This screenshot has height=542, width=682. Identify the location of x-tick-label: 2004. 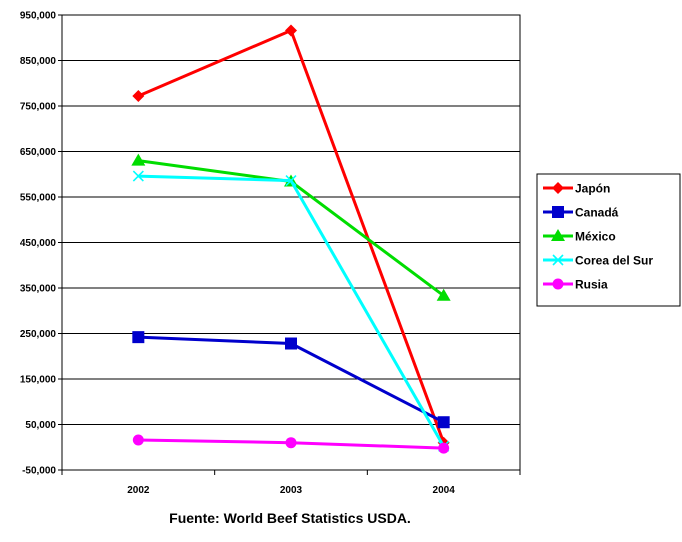
(444, 490).